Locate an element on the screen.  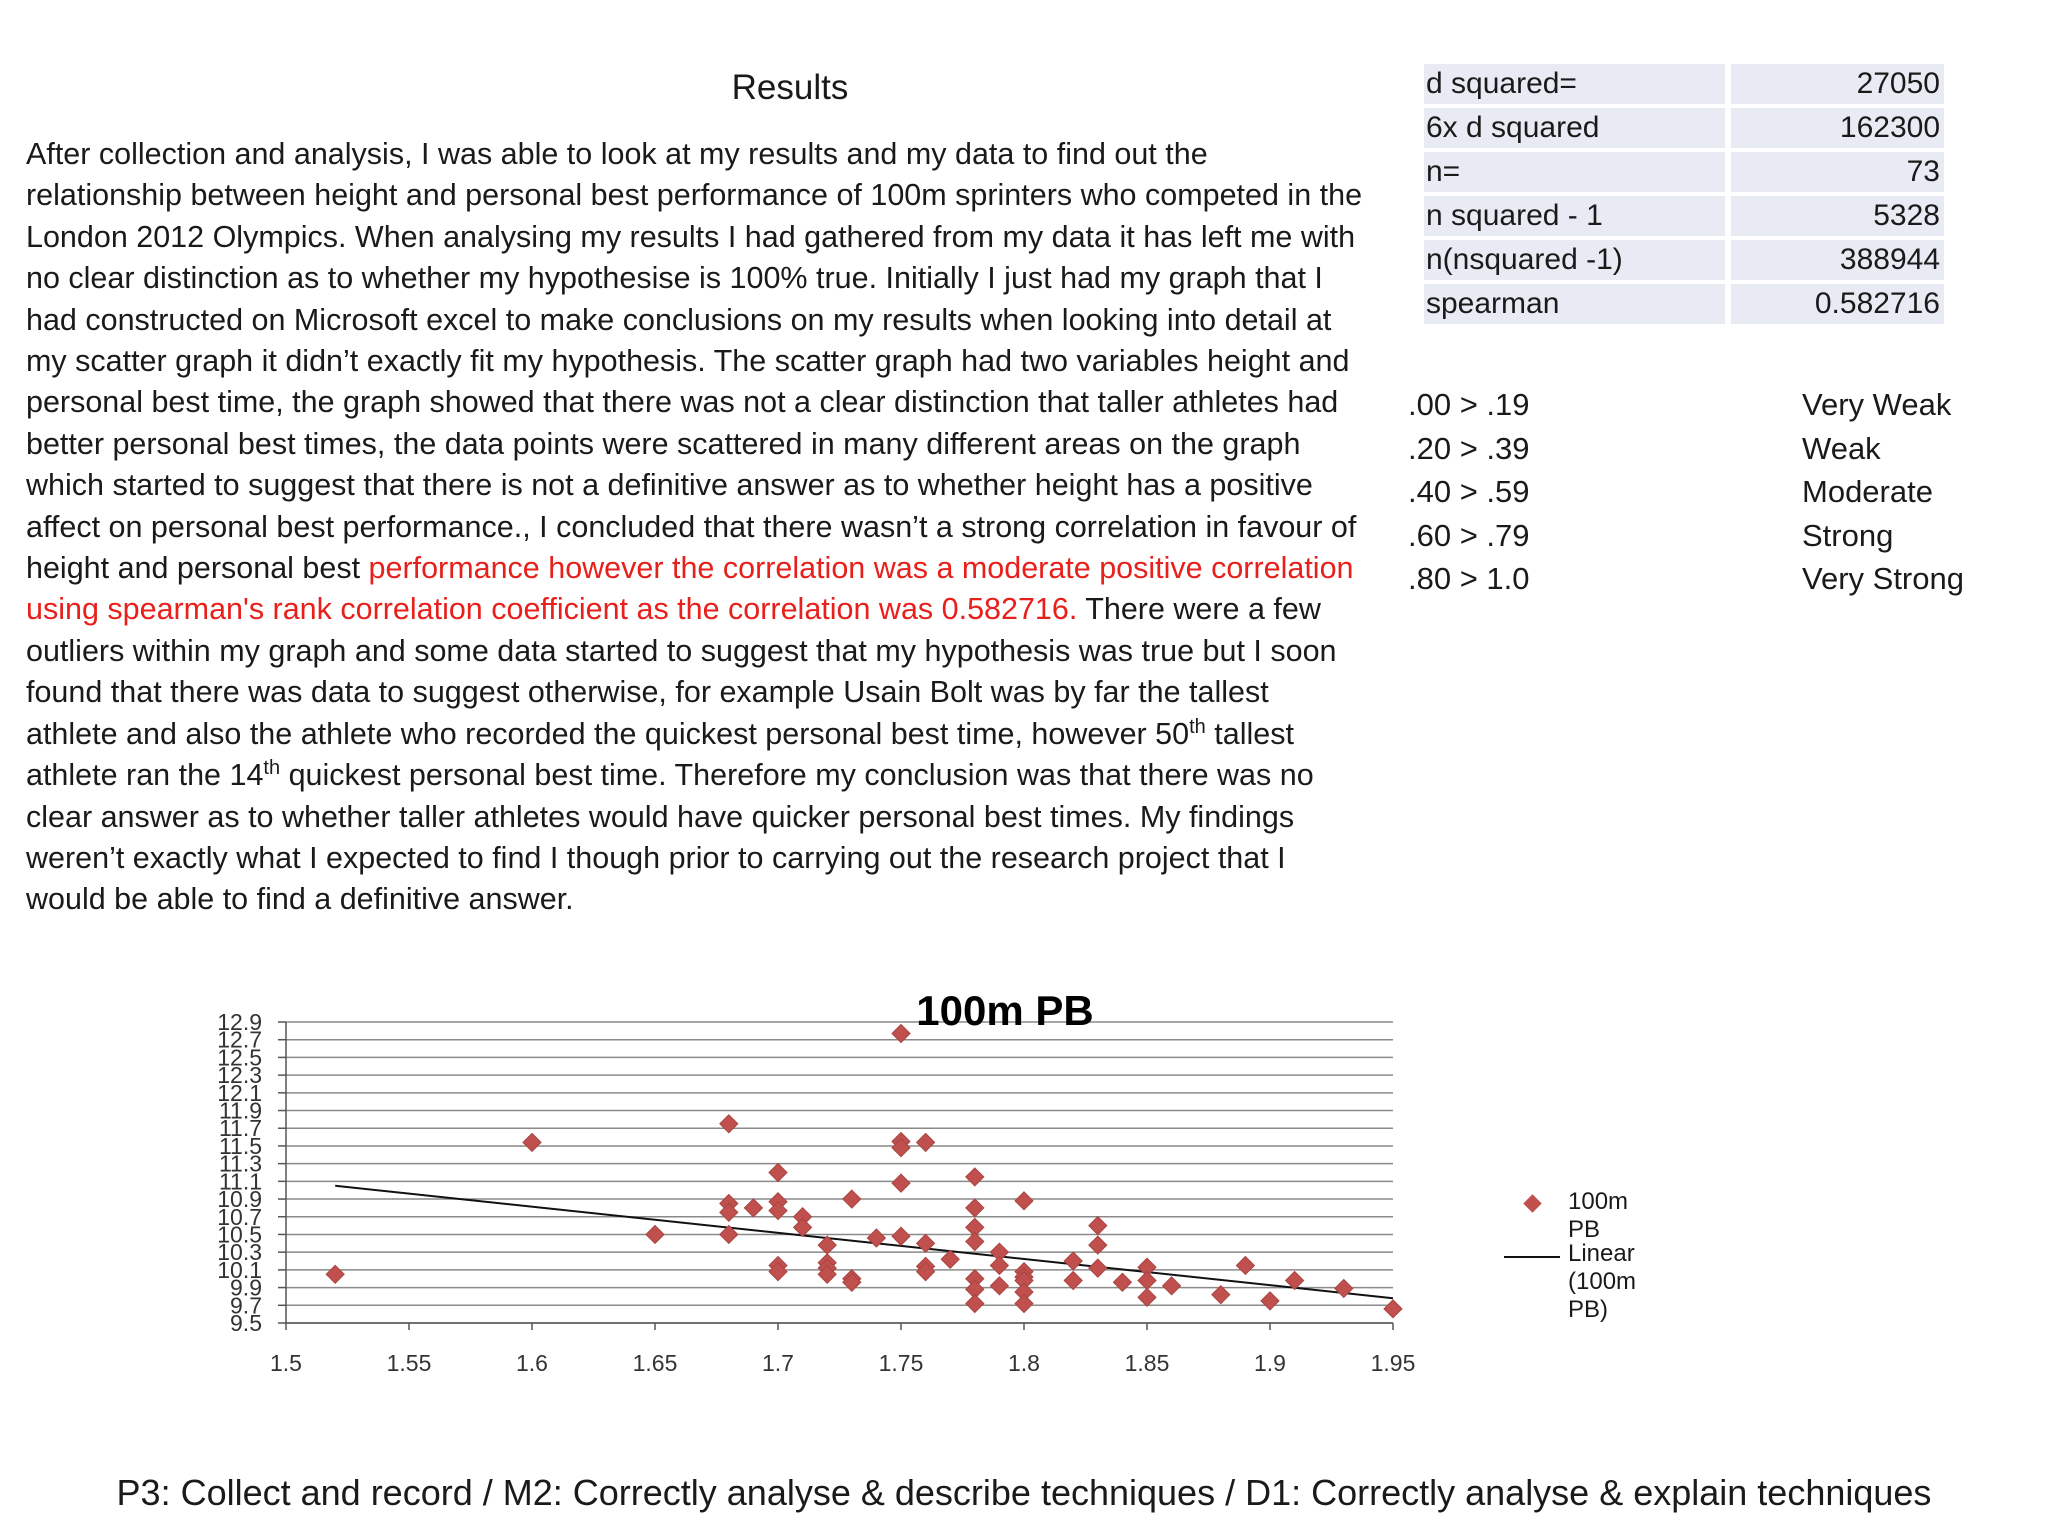
y-tick-label: 9.7 is located at coordinates (246, 1305).